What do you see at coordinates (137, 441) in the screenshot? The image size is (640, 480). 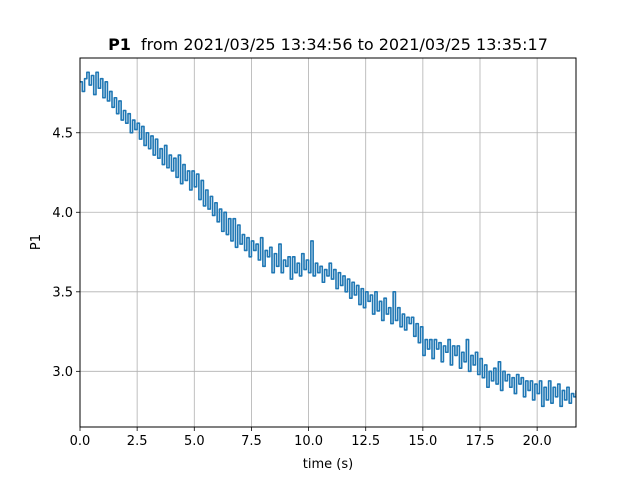 I see `x-tick-label: 2.5` at bounding box center [137, 441].